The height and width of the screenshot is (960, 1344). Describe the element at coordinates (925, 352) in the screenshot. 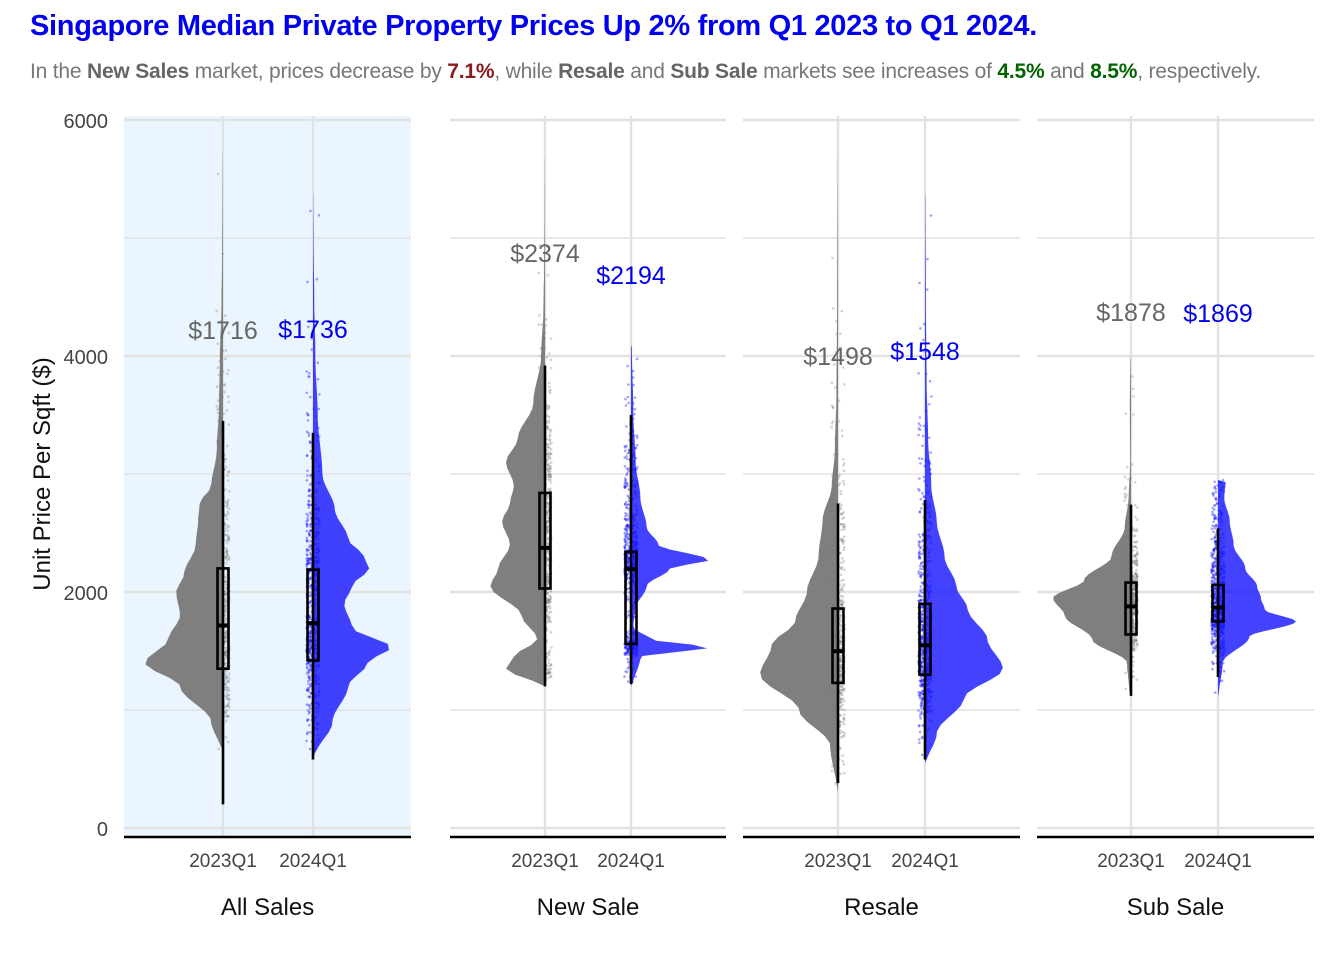

I see `median-label: $1548` at that location.